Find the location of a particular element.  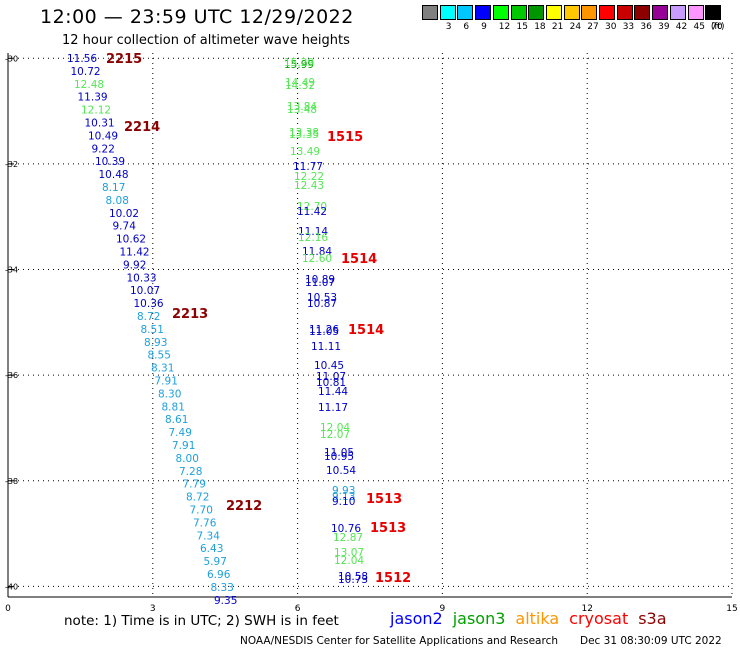

lat-tick-label: -32 is located at coordinates (11, 164).